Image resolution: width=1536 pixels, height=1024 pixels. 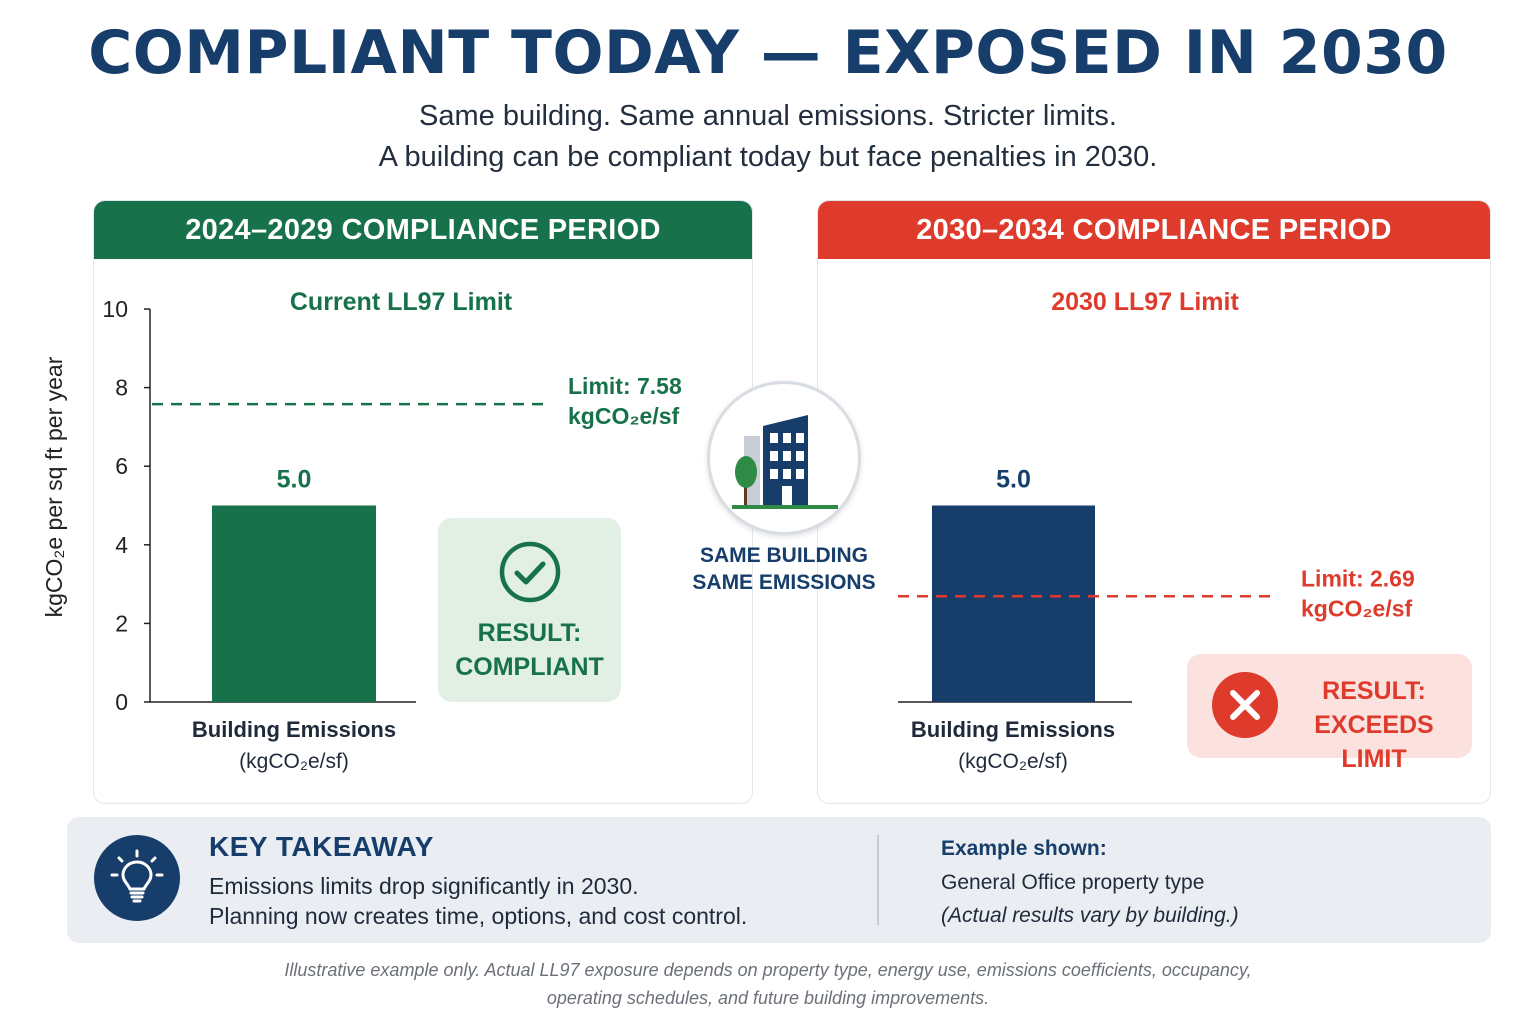 I want to click on lightbulb-icon-circle, so click(x=137, y=878).